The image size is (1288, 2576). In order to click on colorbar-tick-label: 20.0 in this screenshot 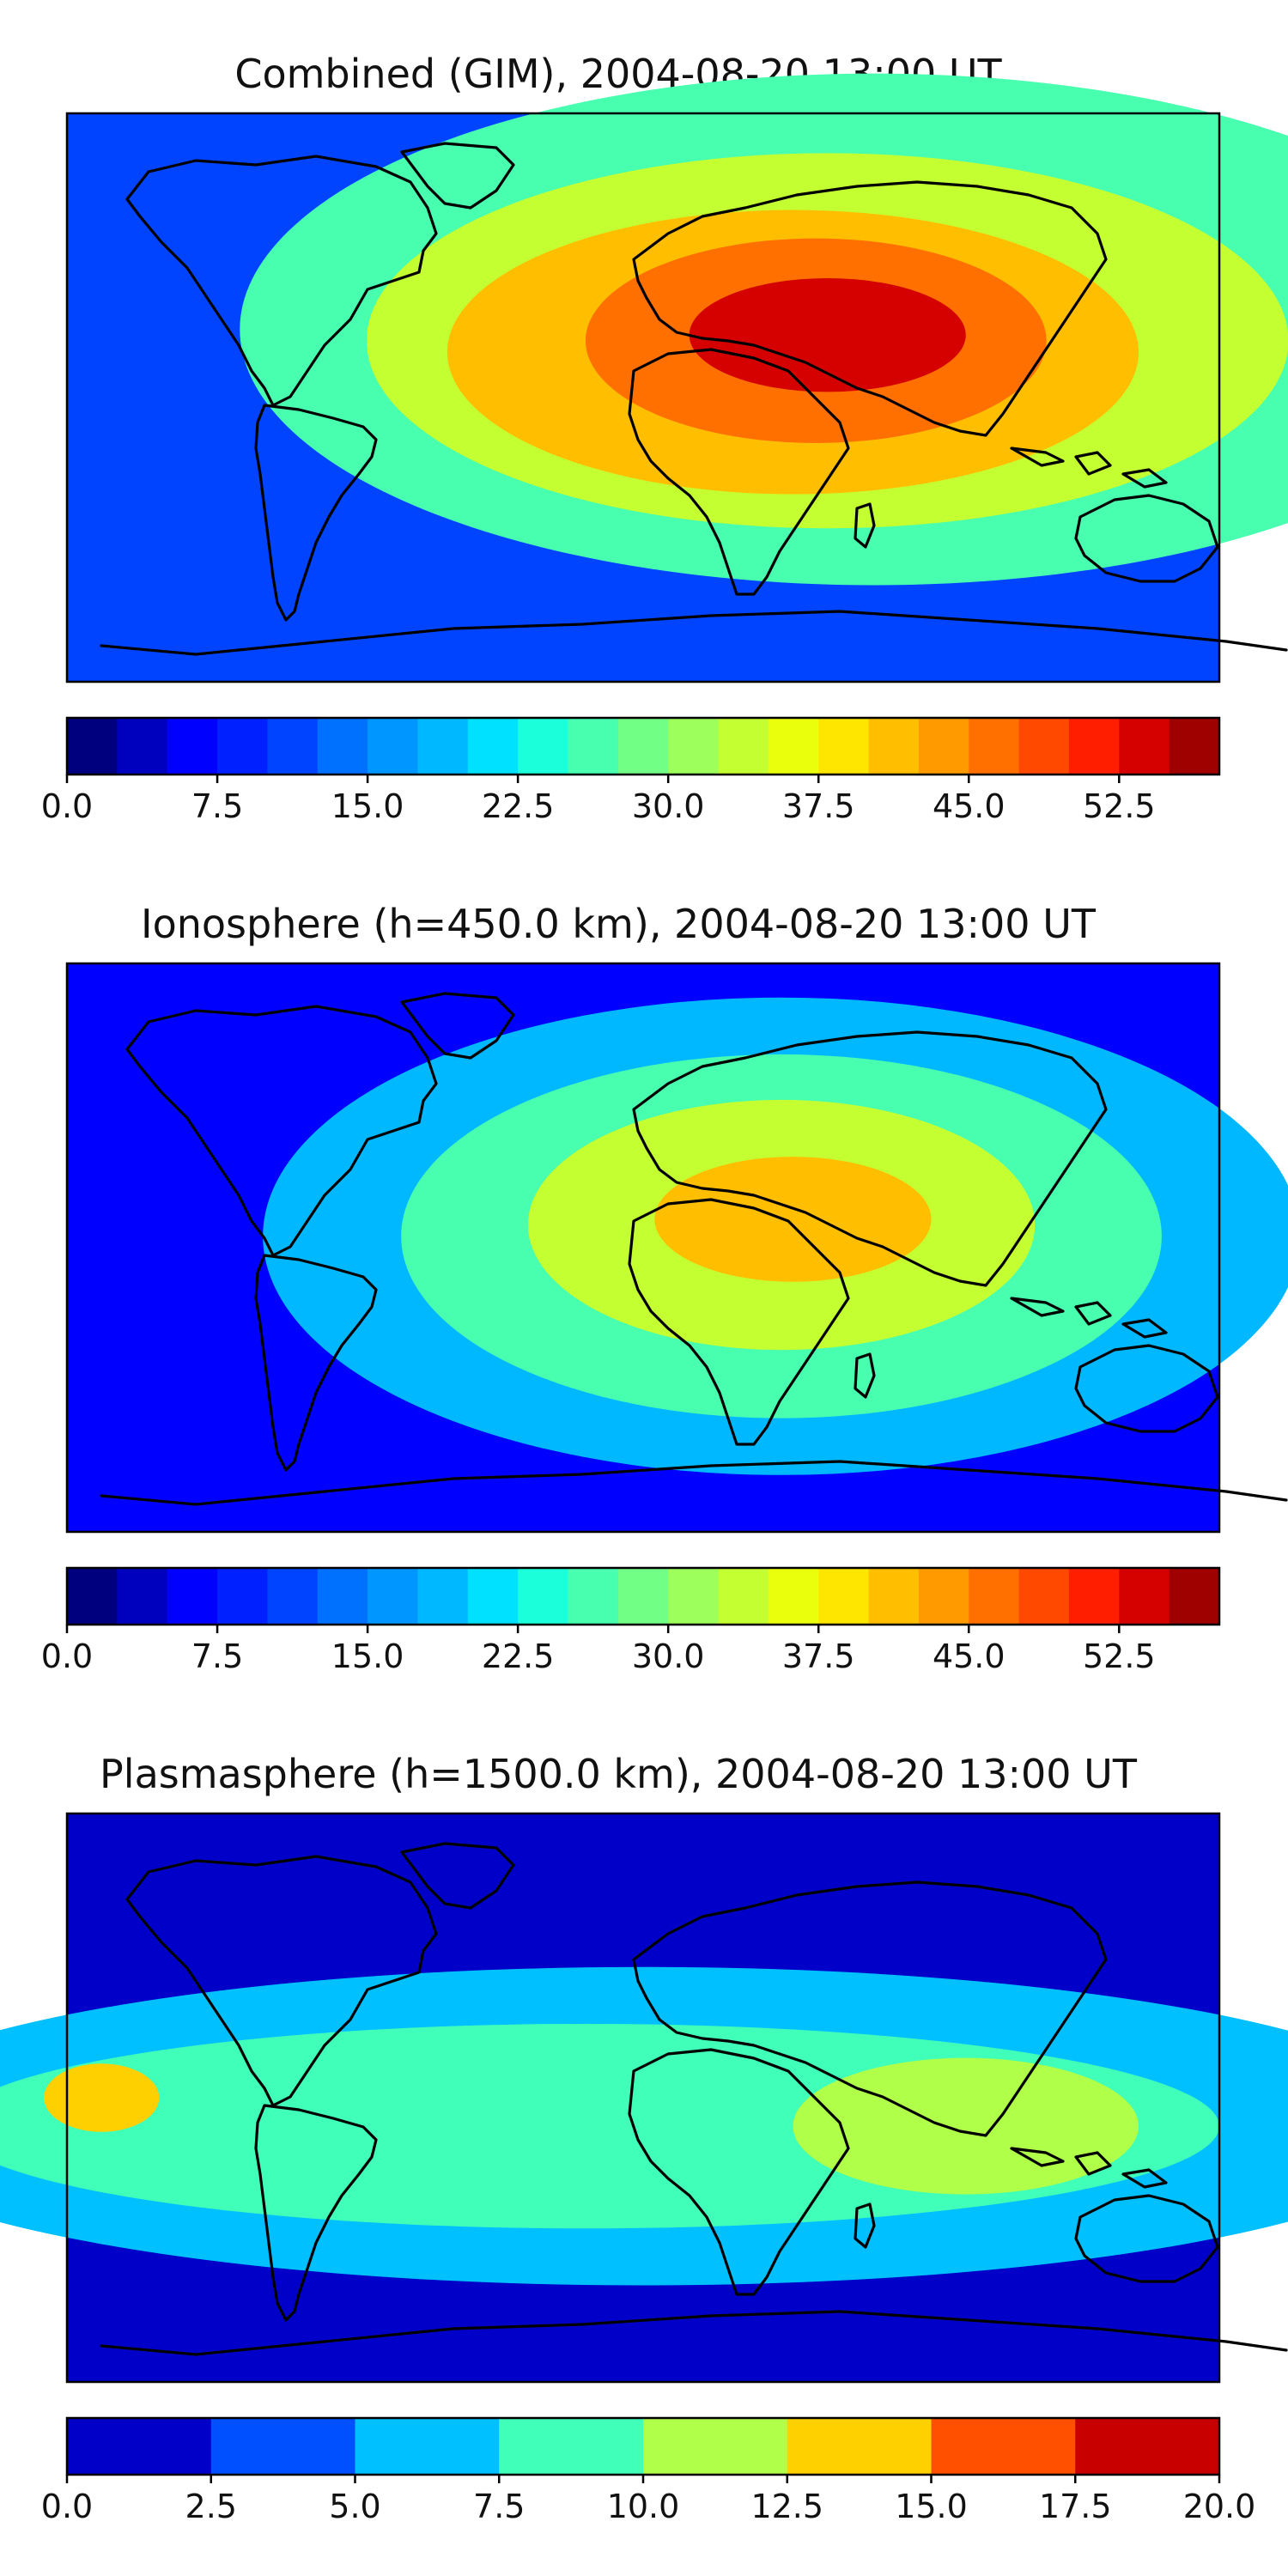, I will do `click(1219, 2507)`.